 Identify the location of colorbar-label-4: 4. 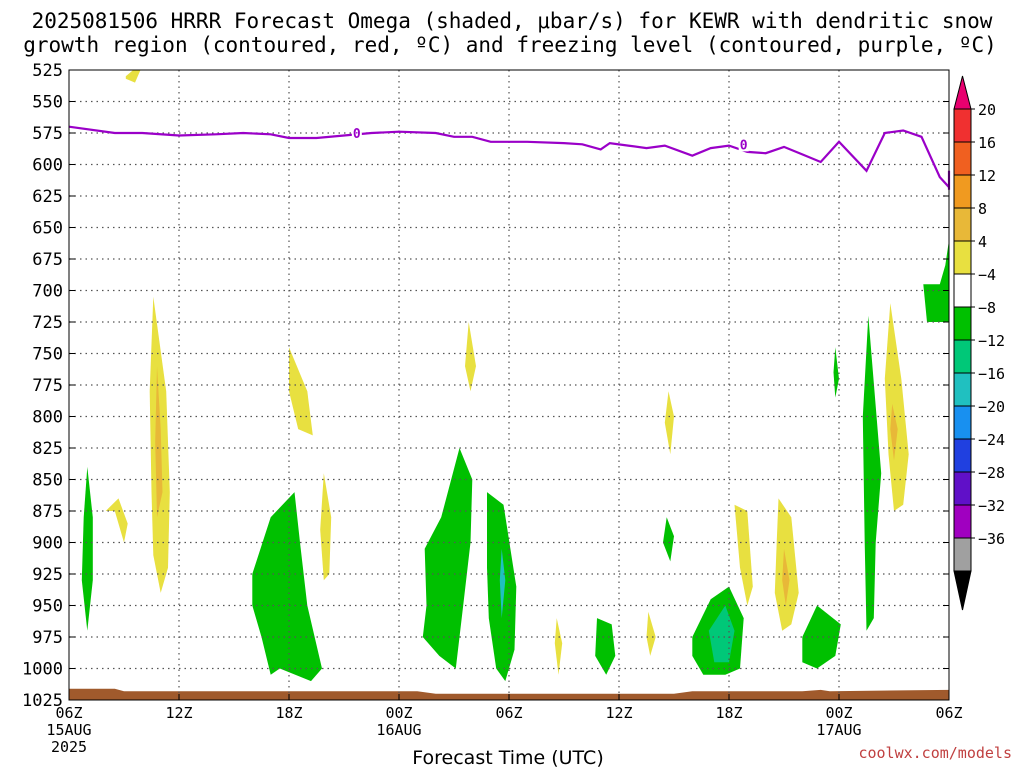
(982, 242).